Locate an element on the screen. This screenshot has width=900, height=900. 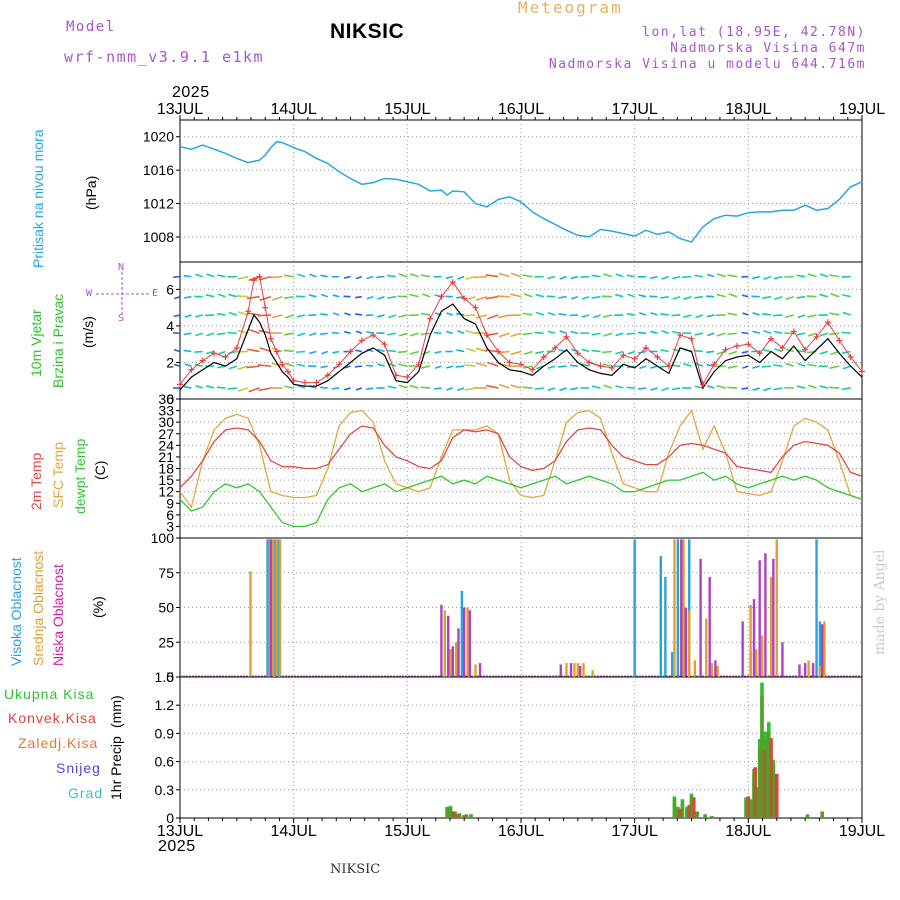
y-tick-label-2: 6 is located at coordinates (170, 515).